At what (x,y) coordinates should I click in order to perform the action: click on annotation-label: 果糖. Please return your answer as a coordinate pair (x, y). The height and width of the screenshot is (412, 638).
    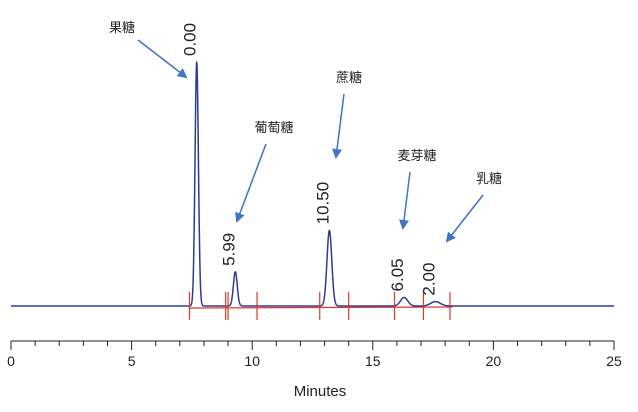
    Looking at the image, I should click on (122, 28).